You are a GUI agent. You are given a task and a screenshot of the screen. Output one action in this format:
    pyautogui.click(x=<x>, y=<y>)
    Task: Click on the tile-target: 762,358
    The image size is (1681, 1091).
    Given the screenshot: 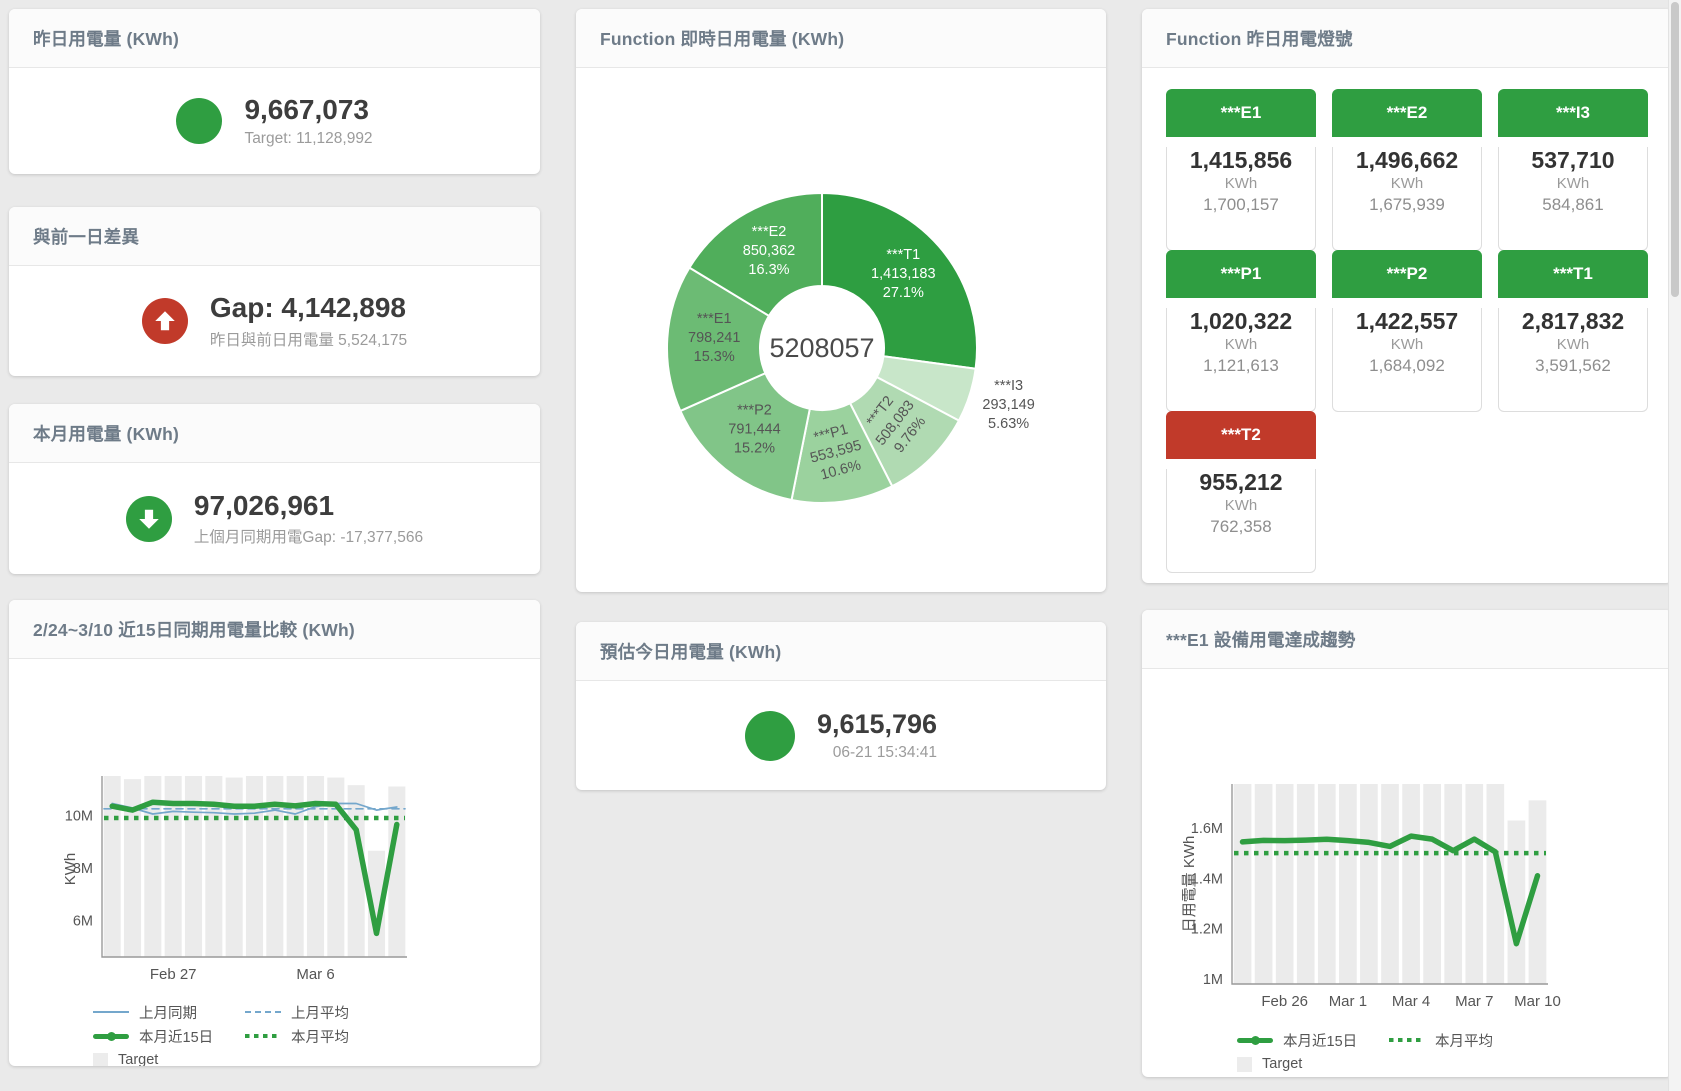 What is the action you would take?
    pyautogui.click(x=1241, y=526)
    